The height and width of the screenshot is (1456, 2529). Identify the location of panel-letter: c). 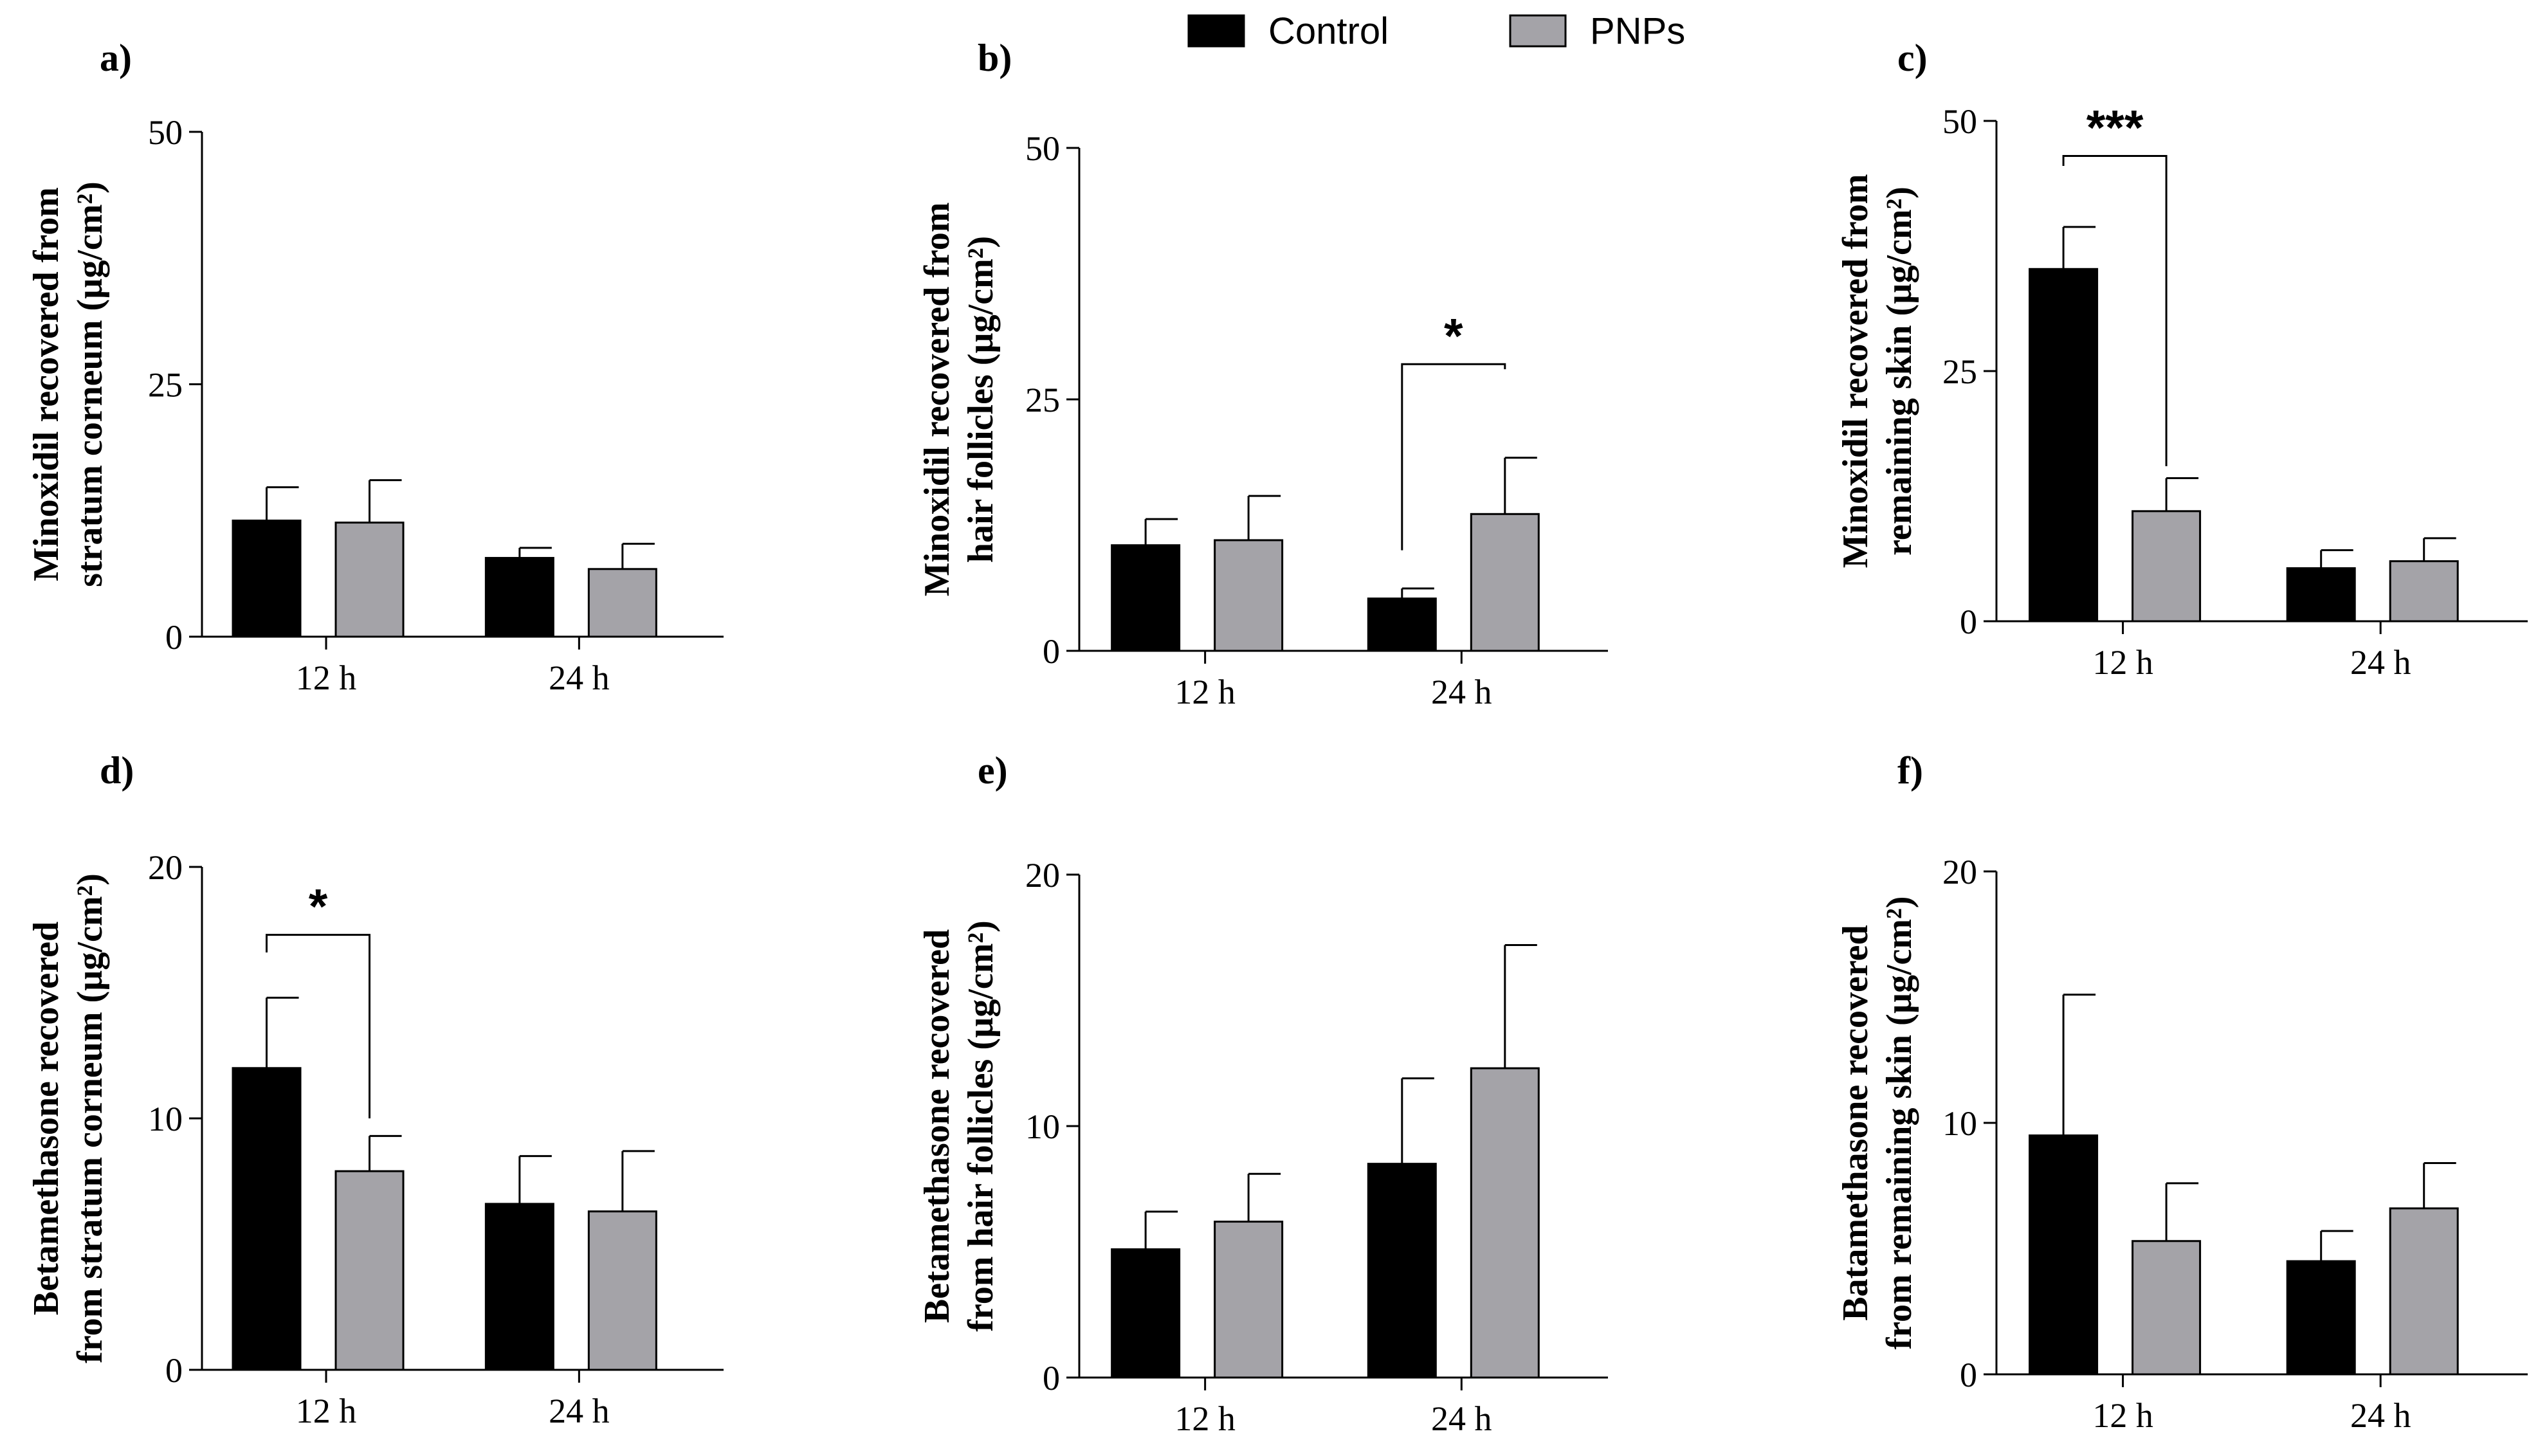
(1912, 58).